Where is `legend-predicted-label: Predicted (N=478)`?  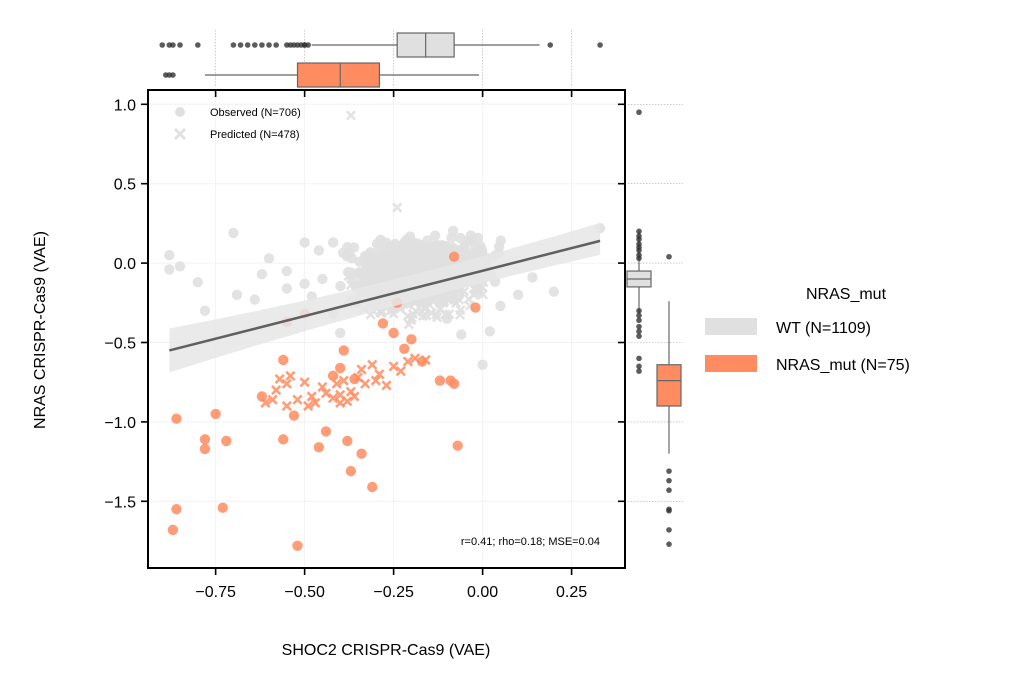 legend-predicted-label: Predicted (N=478) is located at coordinates (255, 135).